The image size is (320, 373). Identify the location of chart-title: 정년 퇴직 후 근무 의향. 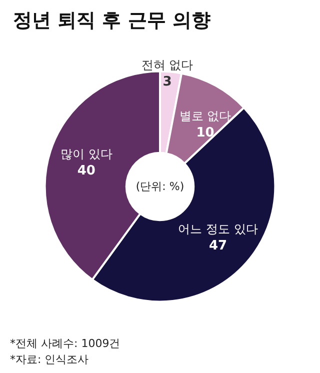
(111, 21).